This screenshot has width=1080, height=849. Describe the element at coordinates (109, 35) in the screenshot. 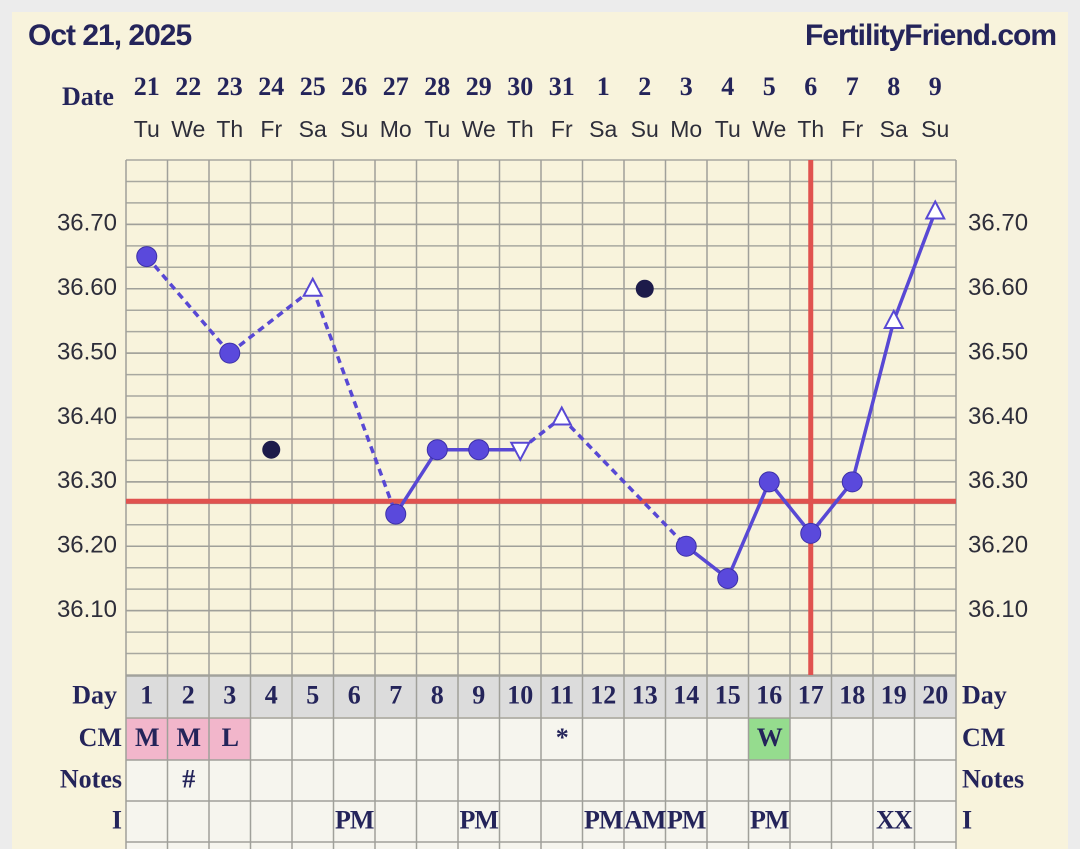

I see `chart-date: Oct 21, 2025` at that location.